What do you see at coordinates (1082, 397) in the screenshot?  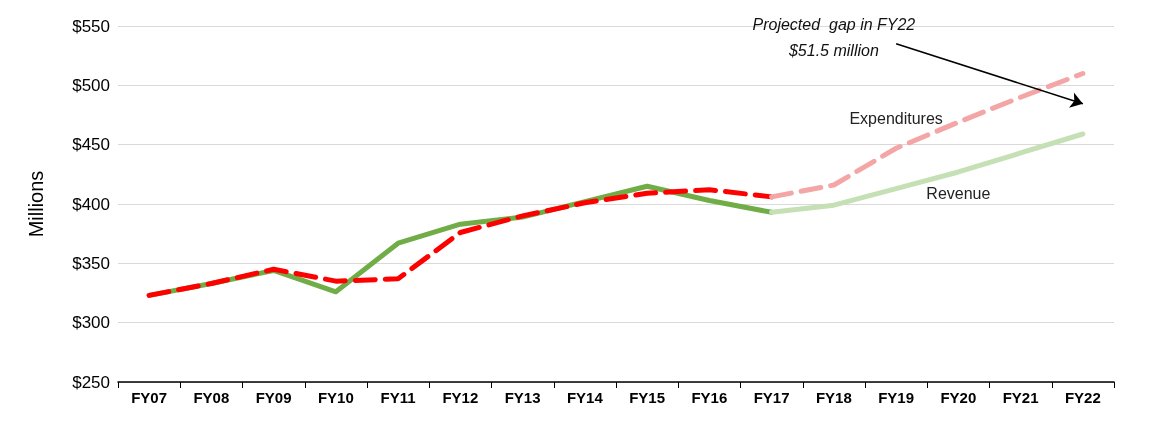 I see `x-tick-label: FY22` at bounding box center [1082, 397].